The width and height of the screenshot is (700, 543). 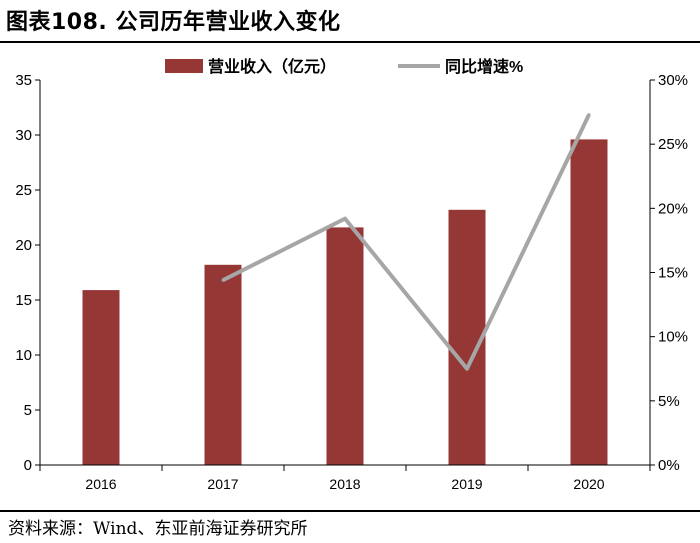 What do you see at coordinates (23, 190) in the screenshot?
I see `left-tick-label: 25` at bounding box center [23, 190].